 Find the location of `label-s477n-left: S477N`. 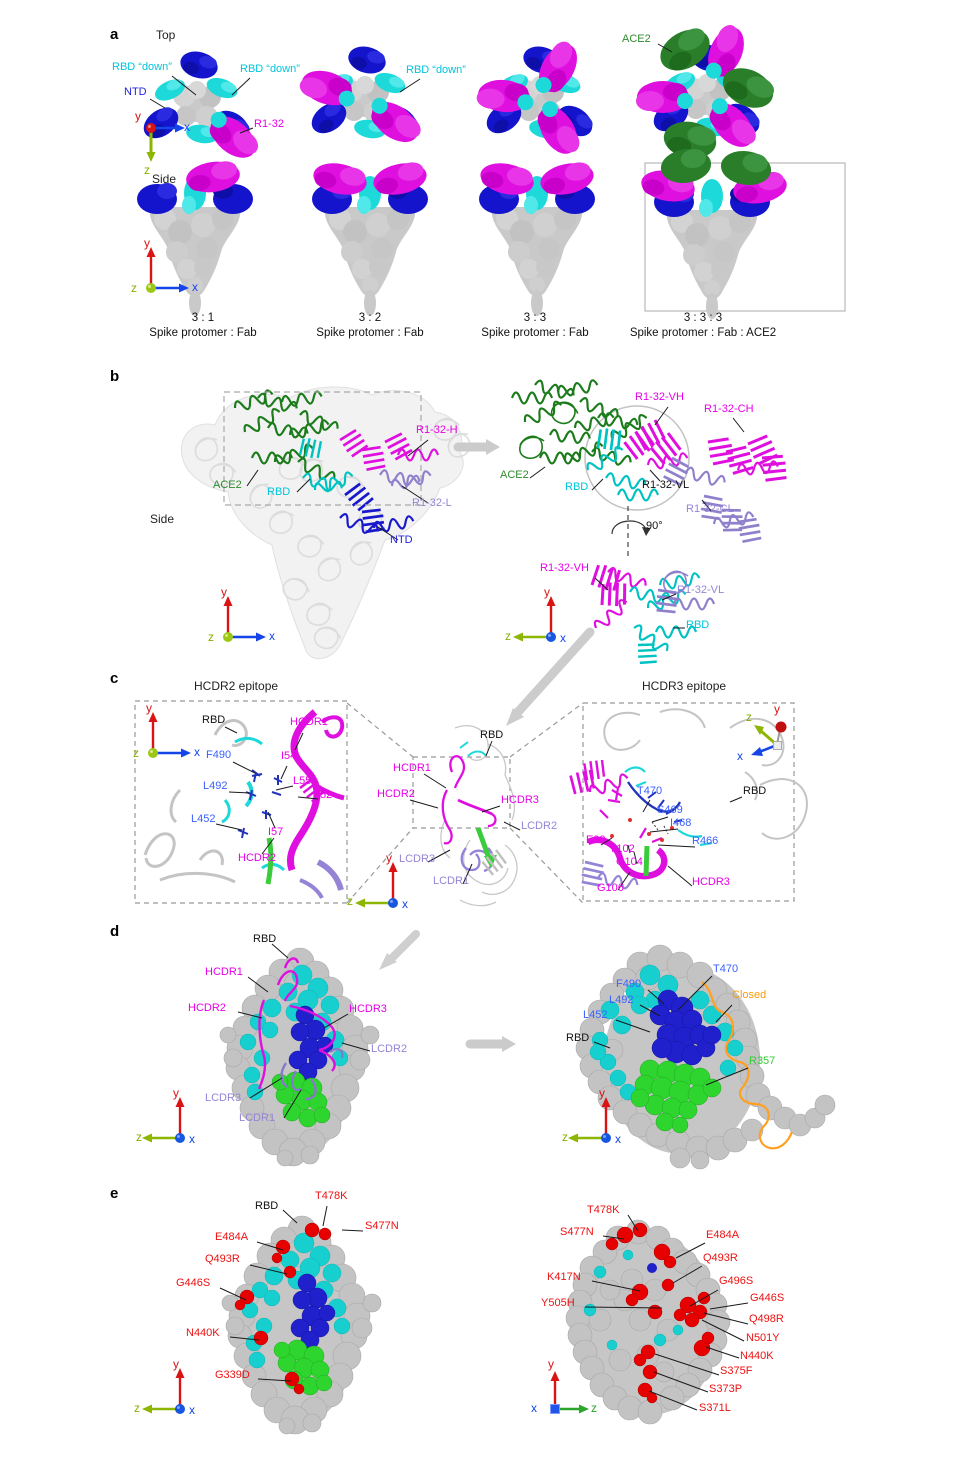

label-s477n-left: S477N is located at coordinates (382, 1226).